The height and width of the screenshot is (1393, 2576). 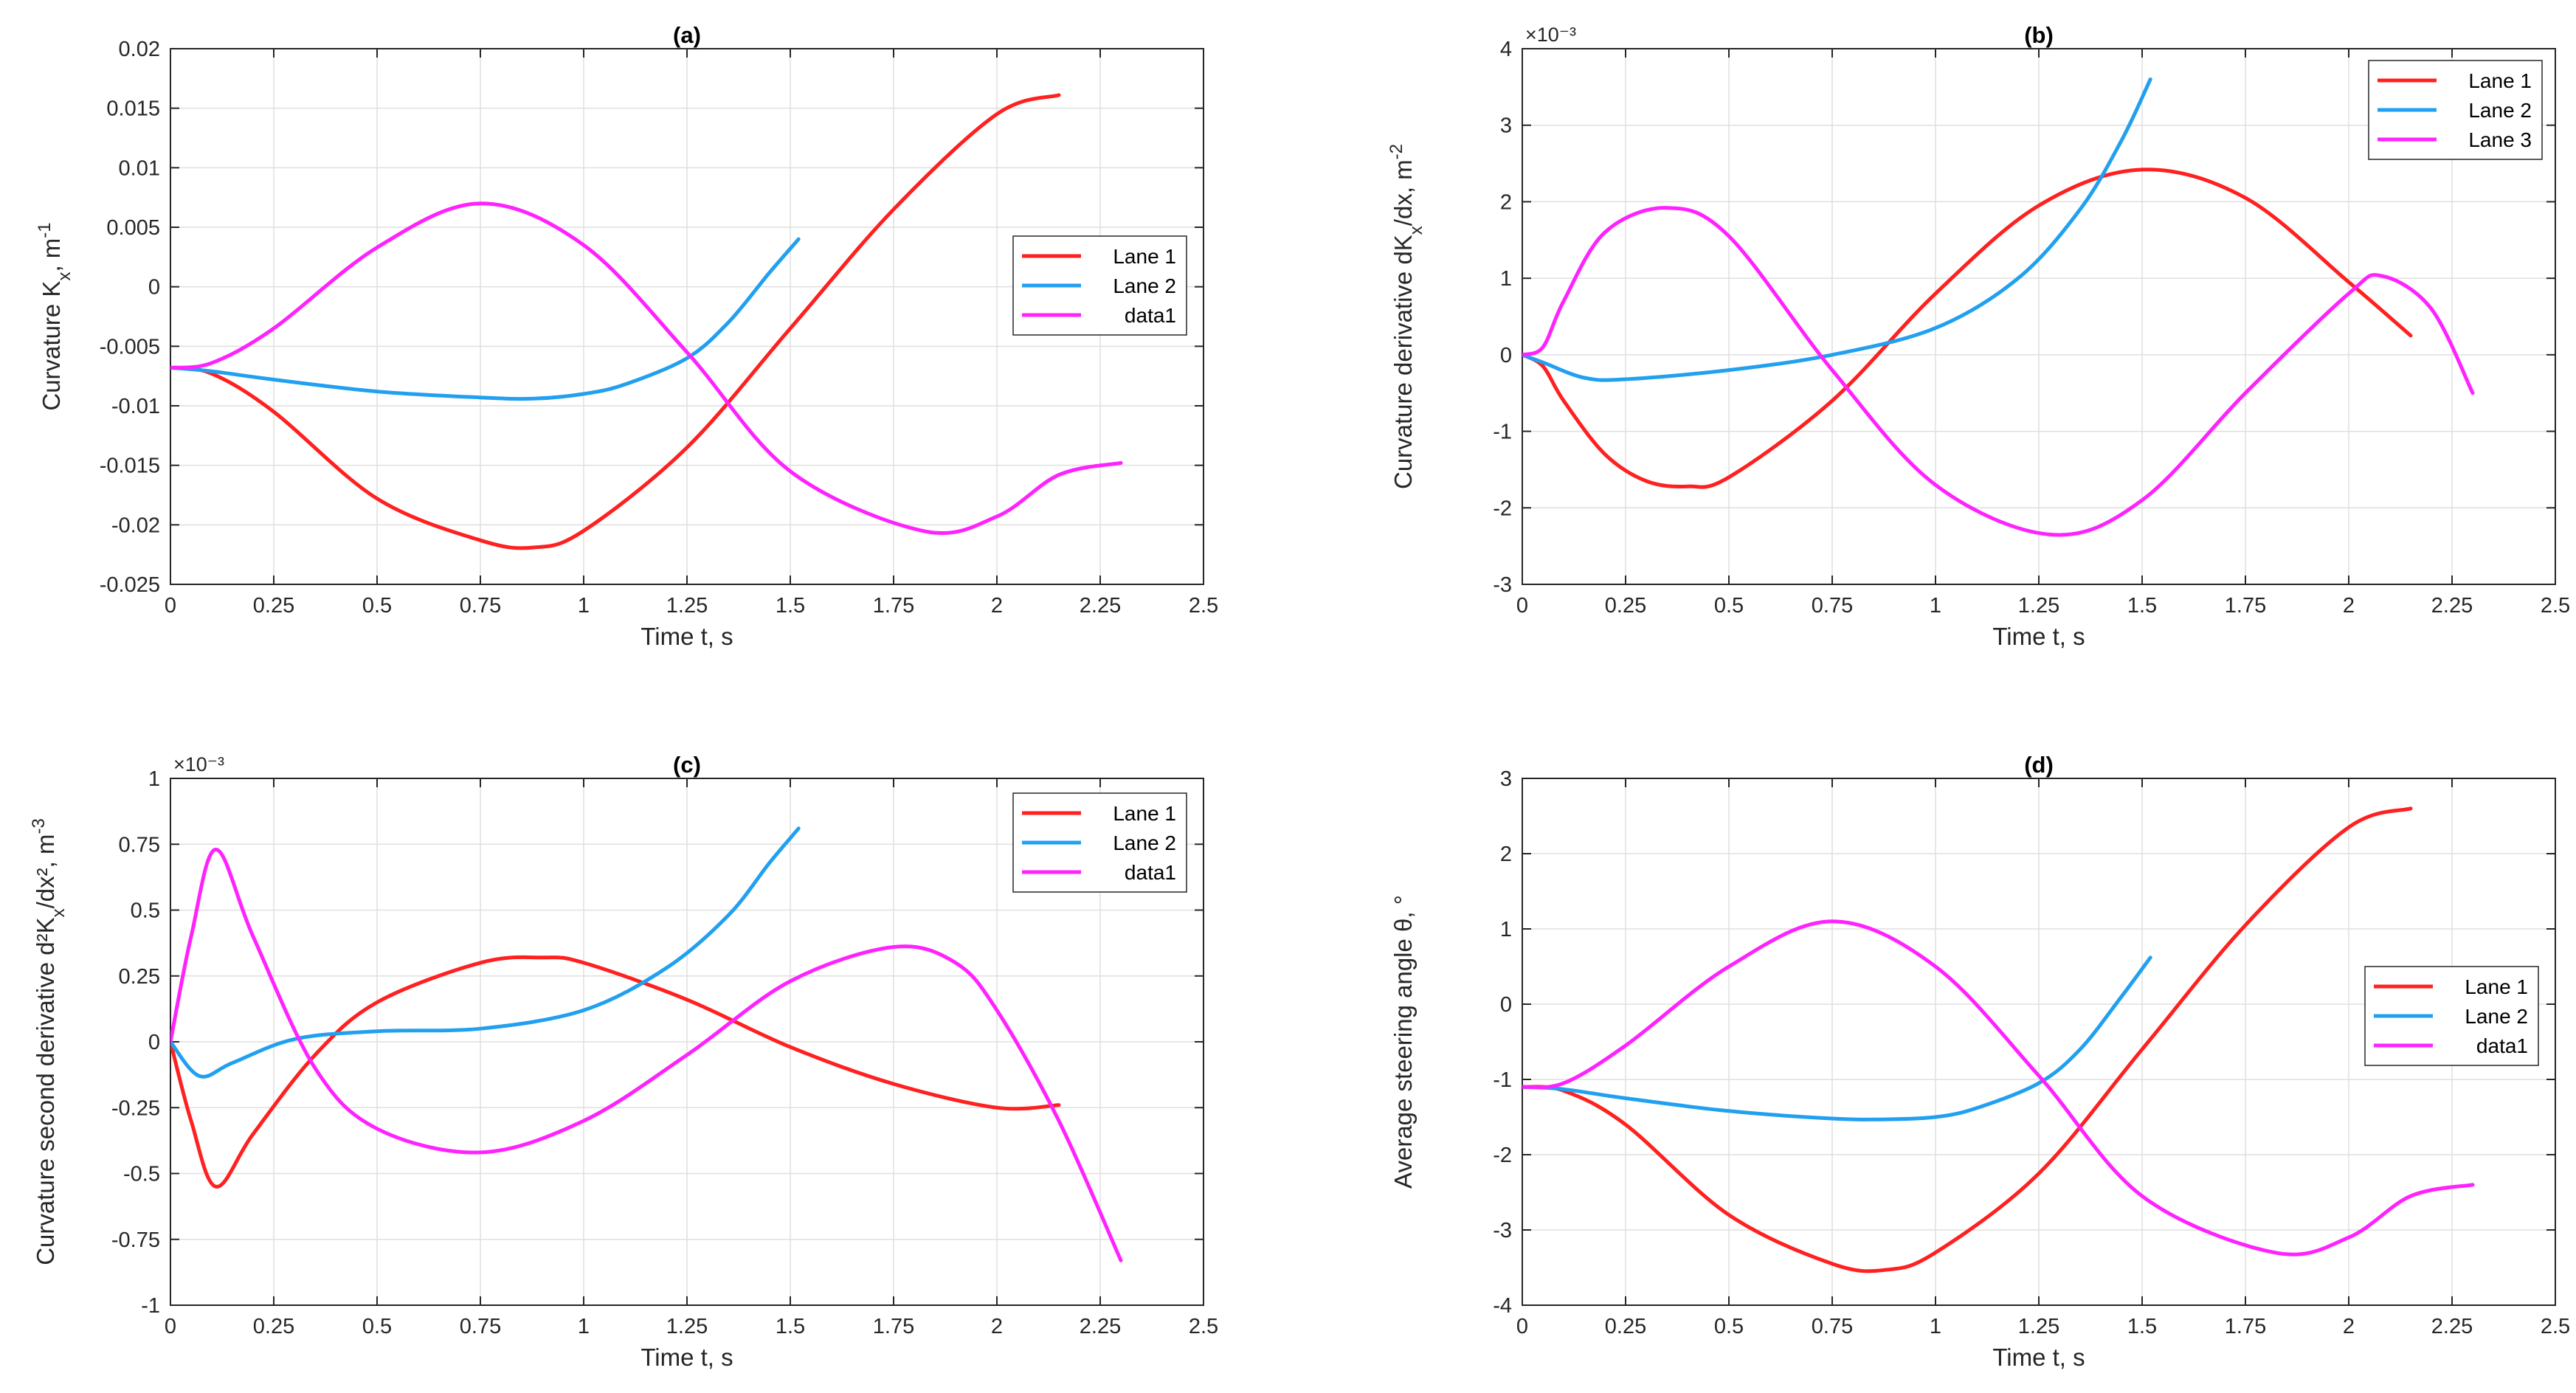 What do you see at coordinates (1407, 316) in the screenshot?
I see `y-axis-label: Curvature derivative dKx/dx, m-2` at bounding box center [1407, 316].